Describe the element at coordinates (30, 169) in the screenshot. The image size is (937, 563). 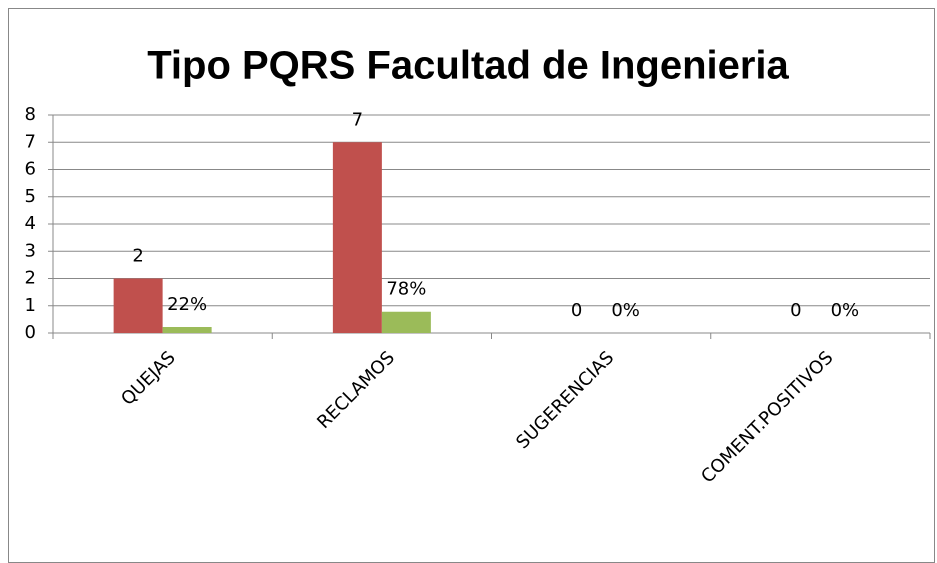
I see `y-tick-label: 6` at that location.